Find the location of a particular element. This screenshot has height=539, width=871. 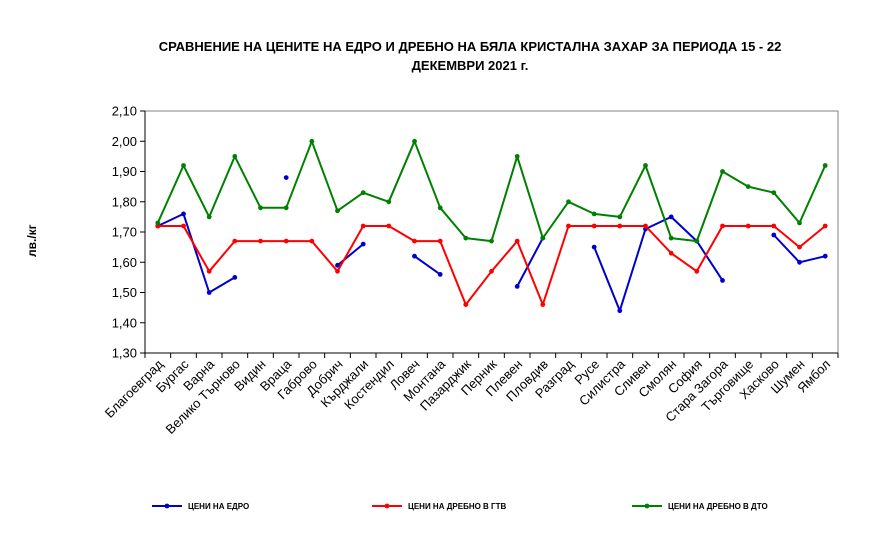

y-tick-label: 1,40 is located at coordinates (124, 322).